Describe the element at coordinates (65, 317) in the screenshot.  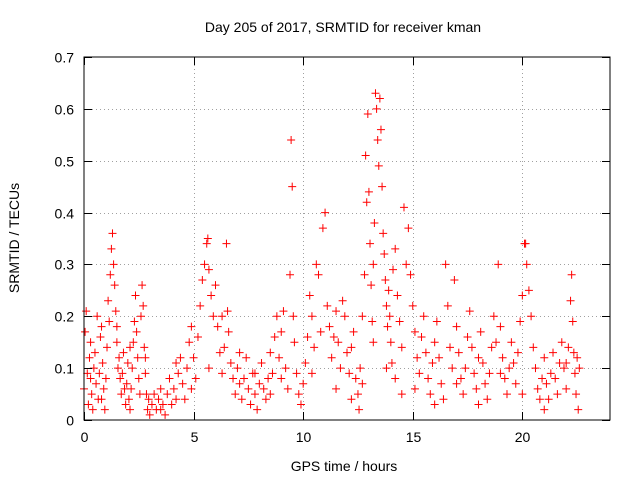
I see `y-tick-label: 0.2` at that location.